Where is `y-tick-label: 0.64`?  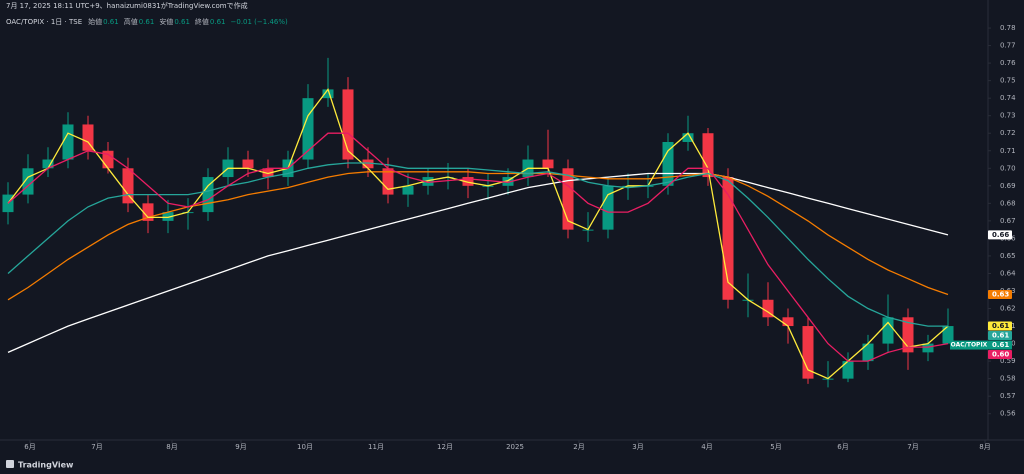
y-tick-label: 0.64 is located at coordinates (1008, 273).